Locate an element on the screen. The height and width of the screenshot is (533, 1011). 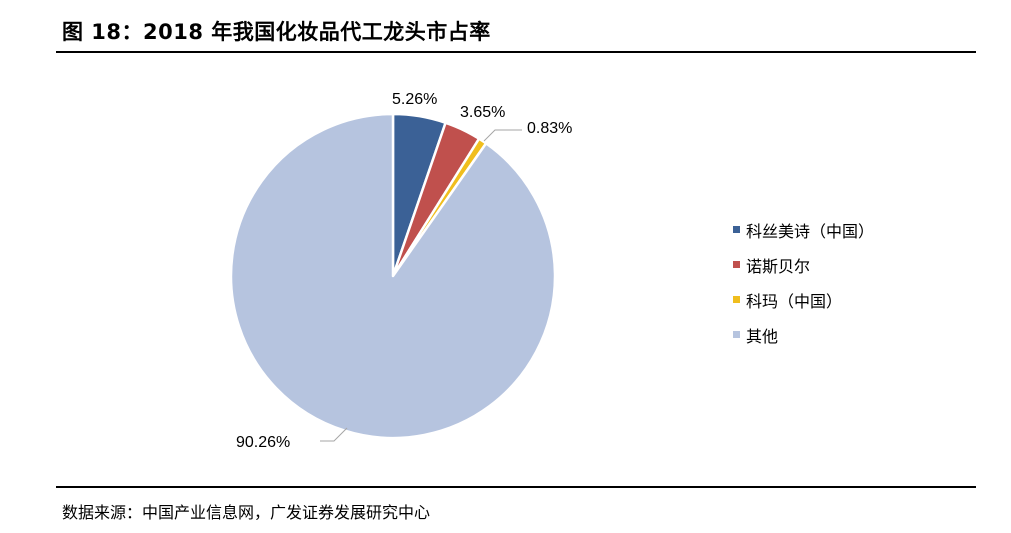
figure-title: 图 18：2018 年我国化妆品代工龙头市占率 is located at coordinates (276, 32).